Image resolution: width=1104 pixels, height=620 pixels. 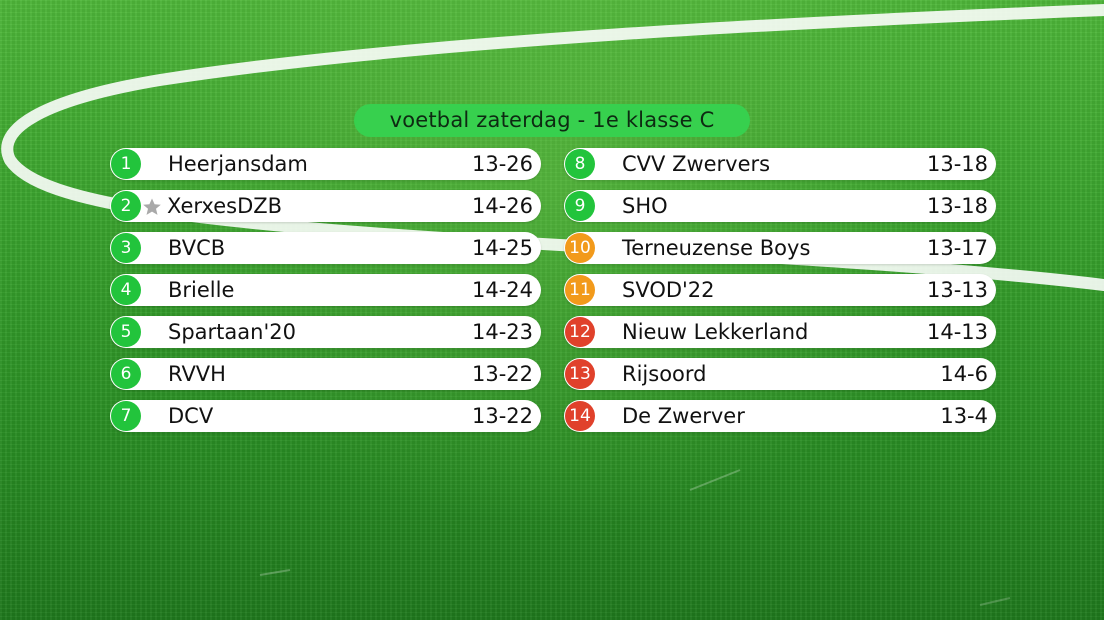 What do you see at coordinates (580, 416) in the screenshot?
I see `rank-badge: 14` at bounding box center [580, 416].